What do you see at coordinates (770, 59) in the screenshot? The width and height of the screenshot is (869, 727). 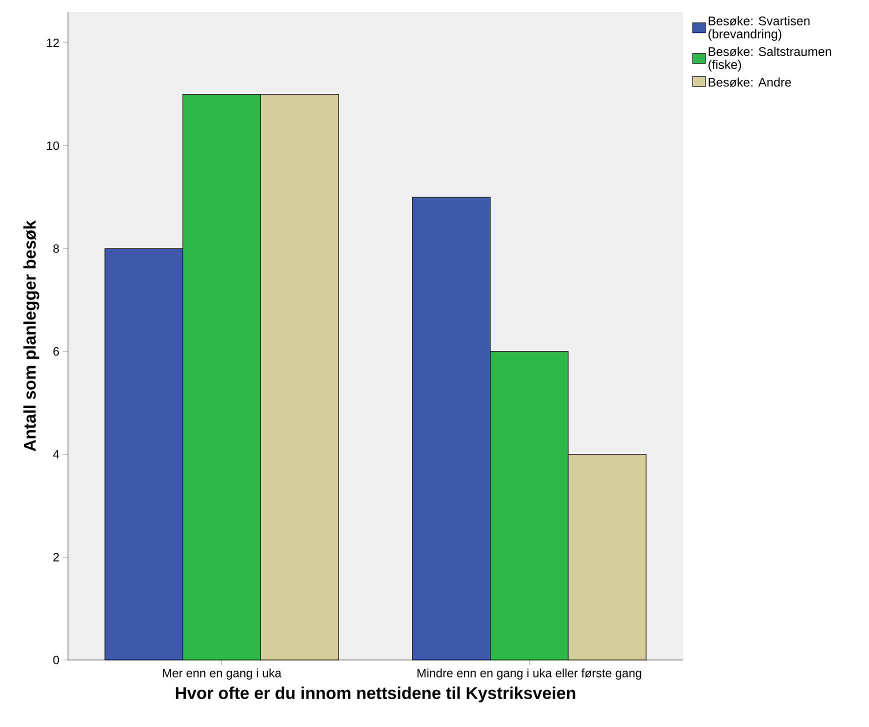 I see `legend-label: Besøke: Saltstraumen (fiske)` at bounding box center [770, 59].